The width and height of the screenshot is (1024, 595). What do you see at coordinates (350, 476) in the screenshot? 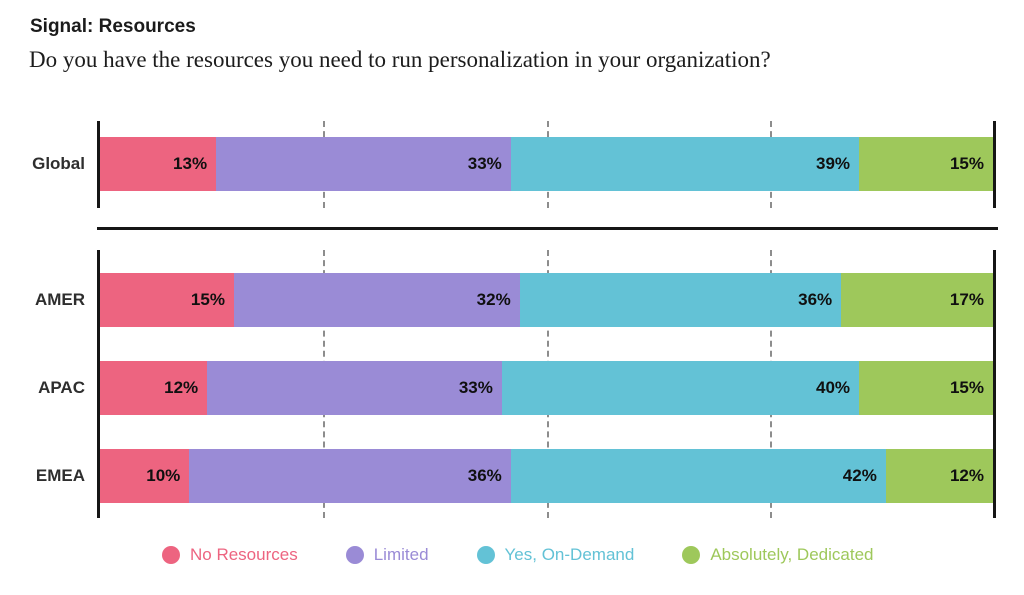
I see `segment-limited: 36%` at bounding box center [350, 476].